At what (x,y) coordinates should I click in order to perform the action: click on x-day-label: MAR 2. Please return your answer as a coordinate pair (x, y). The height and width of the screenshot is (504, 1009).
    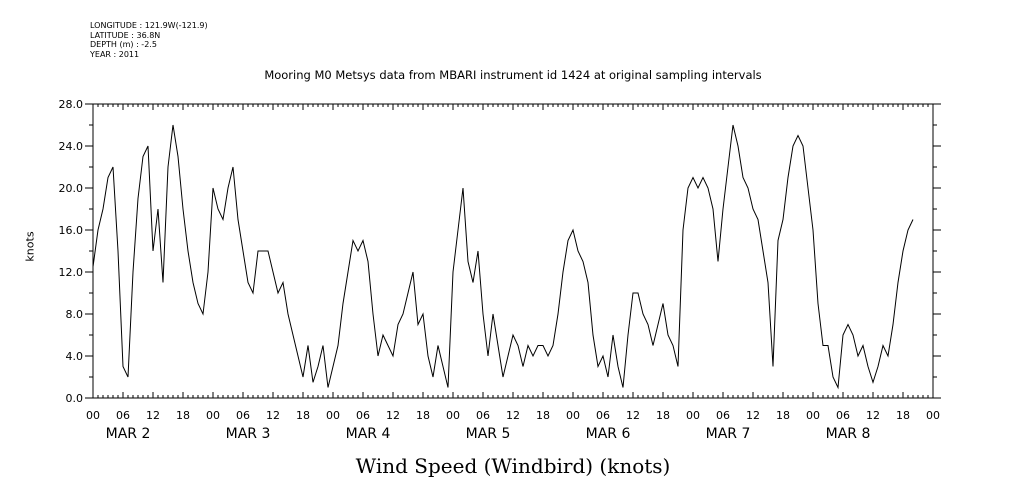
    Looking at the image, I should click on (128, 434).